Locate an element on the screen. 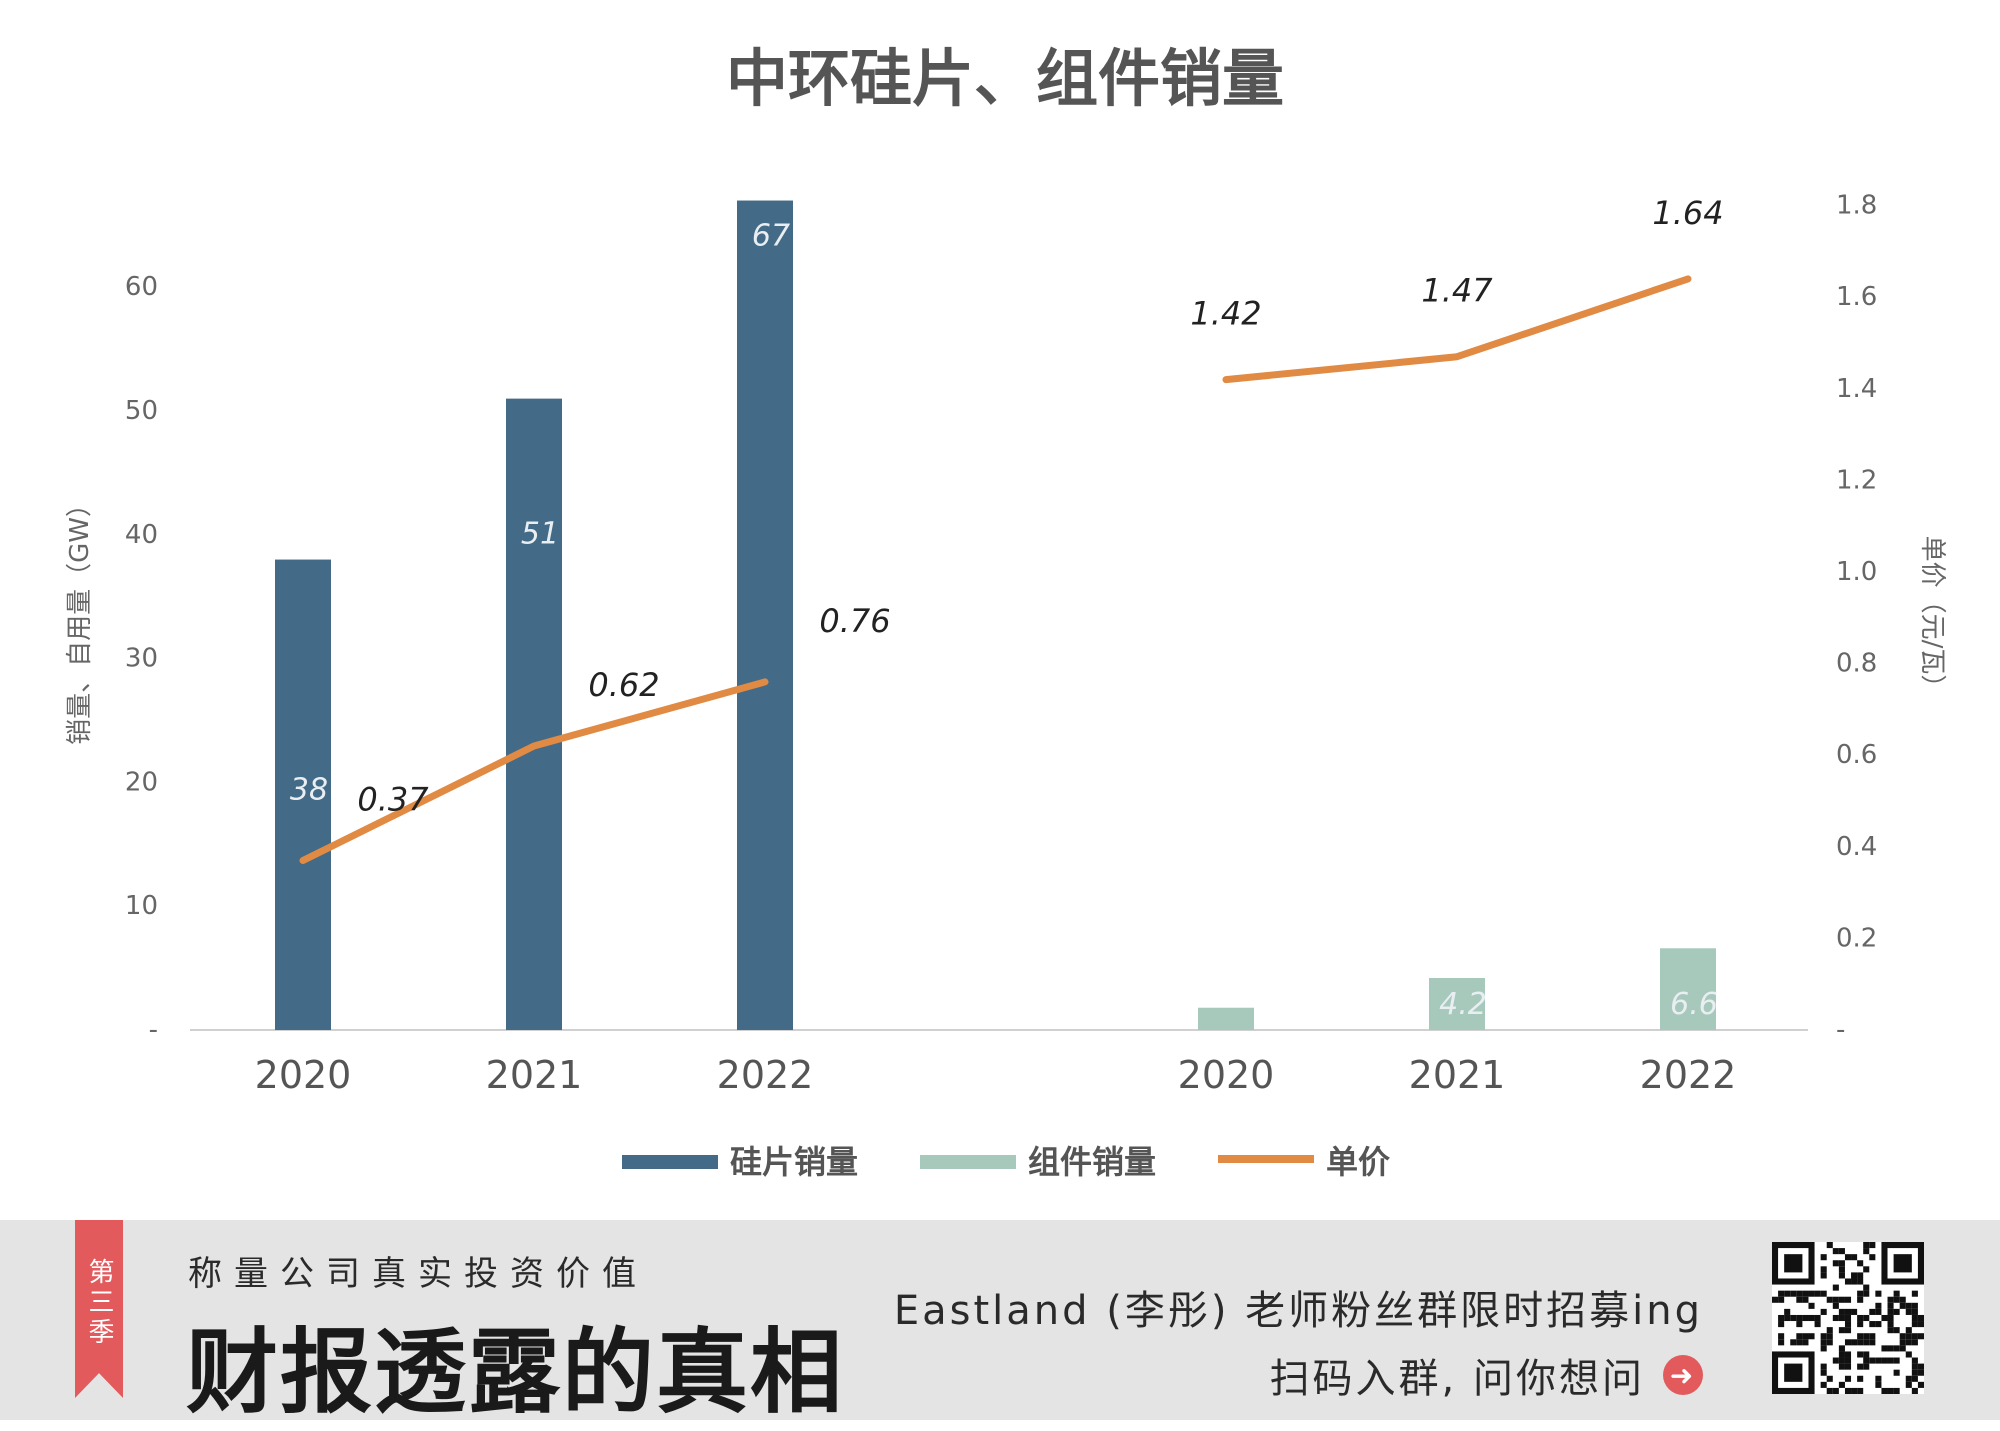 This screenshot has width=2000, height=1431. y-left-tick-label: 10 is located at coordinates (141, 906).